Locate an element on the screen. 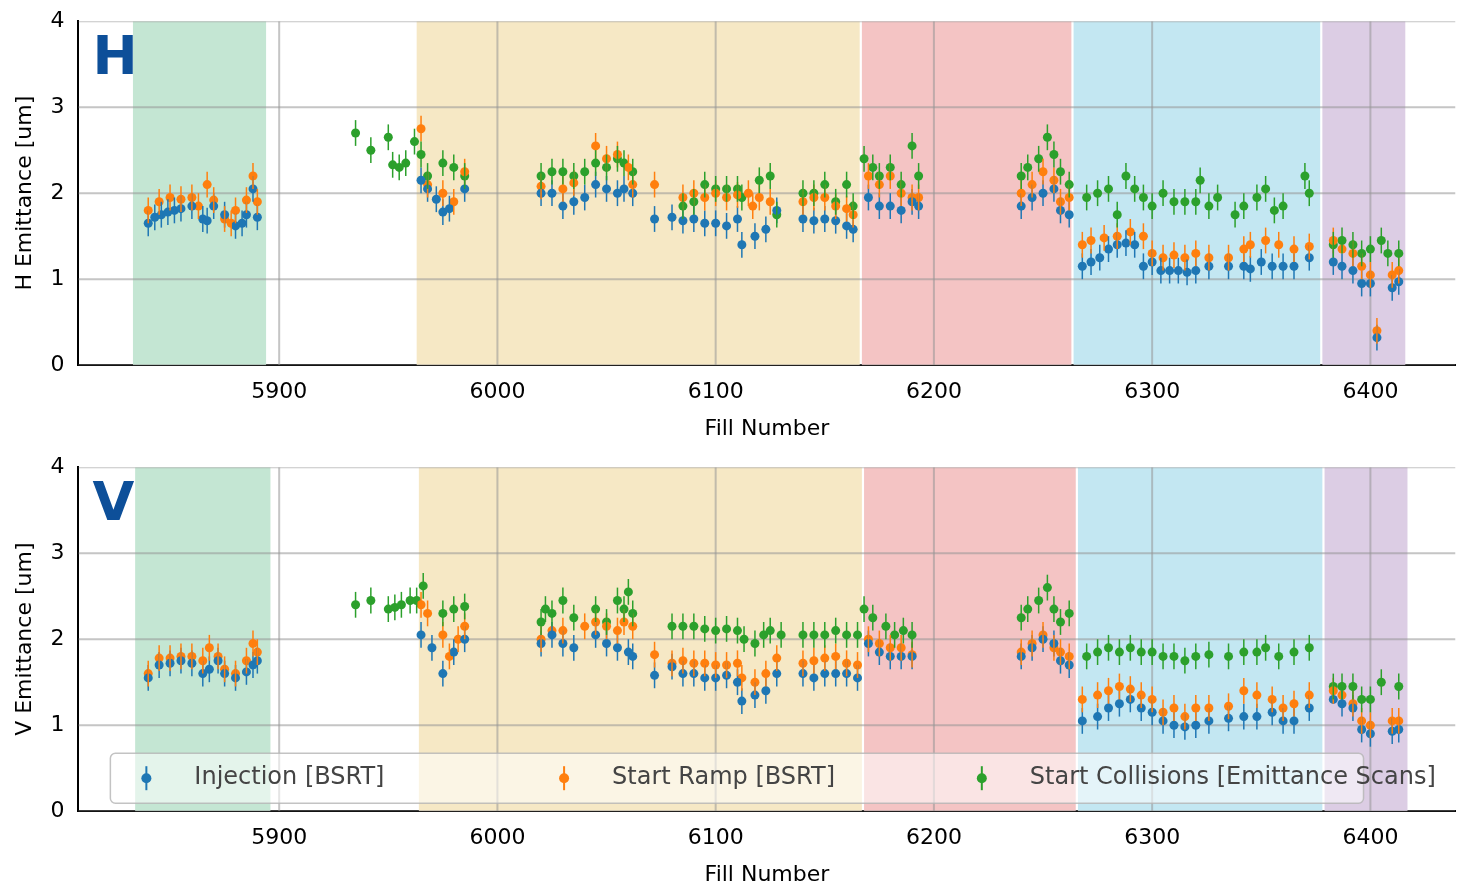 The height and width of the screenshot is (893, 1460). y-axis-title: V Emittance [um] is located at coordinates (23, 639).